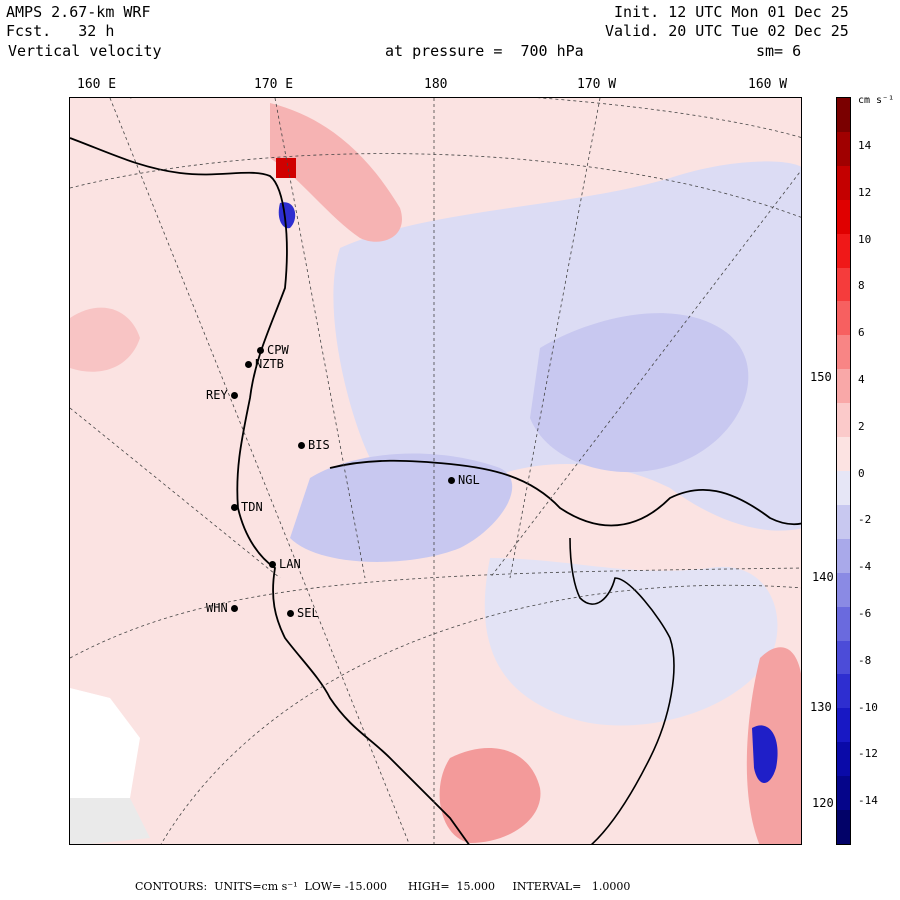  Describe the element at coordinates (861, 379) in the screenshot. I see `colorbar-tick-label: 4` at that location.